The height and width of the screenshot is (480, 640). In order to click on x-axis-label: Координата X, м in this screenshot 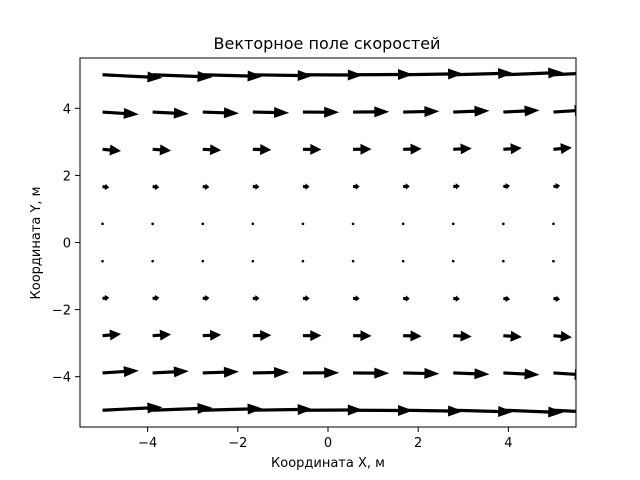, I will do `click(328, 463)`.